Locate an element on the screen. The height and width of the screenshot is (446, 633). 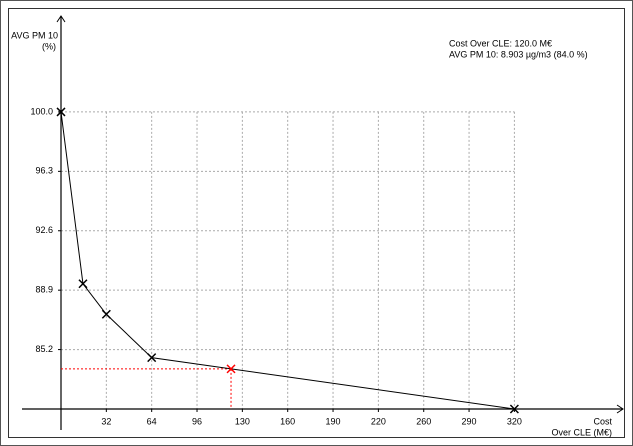
x-tick-label: 320 is located at coordinates (514, 421).